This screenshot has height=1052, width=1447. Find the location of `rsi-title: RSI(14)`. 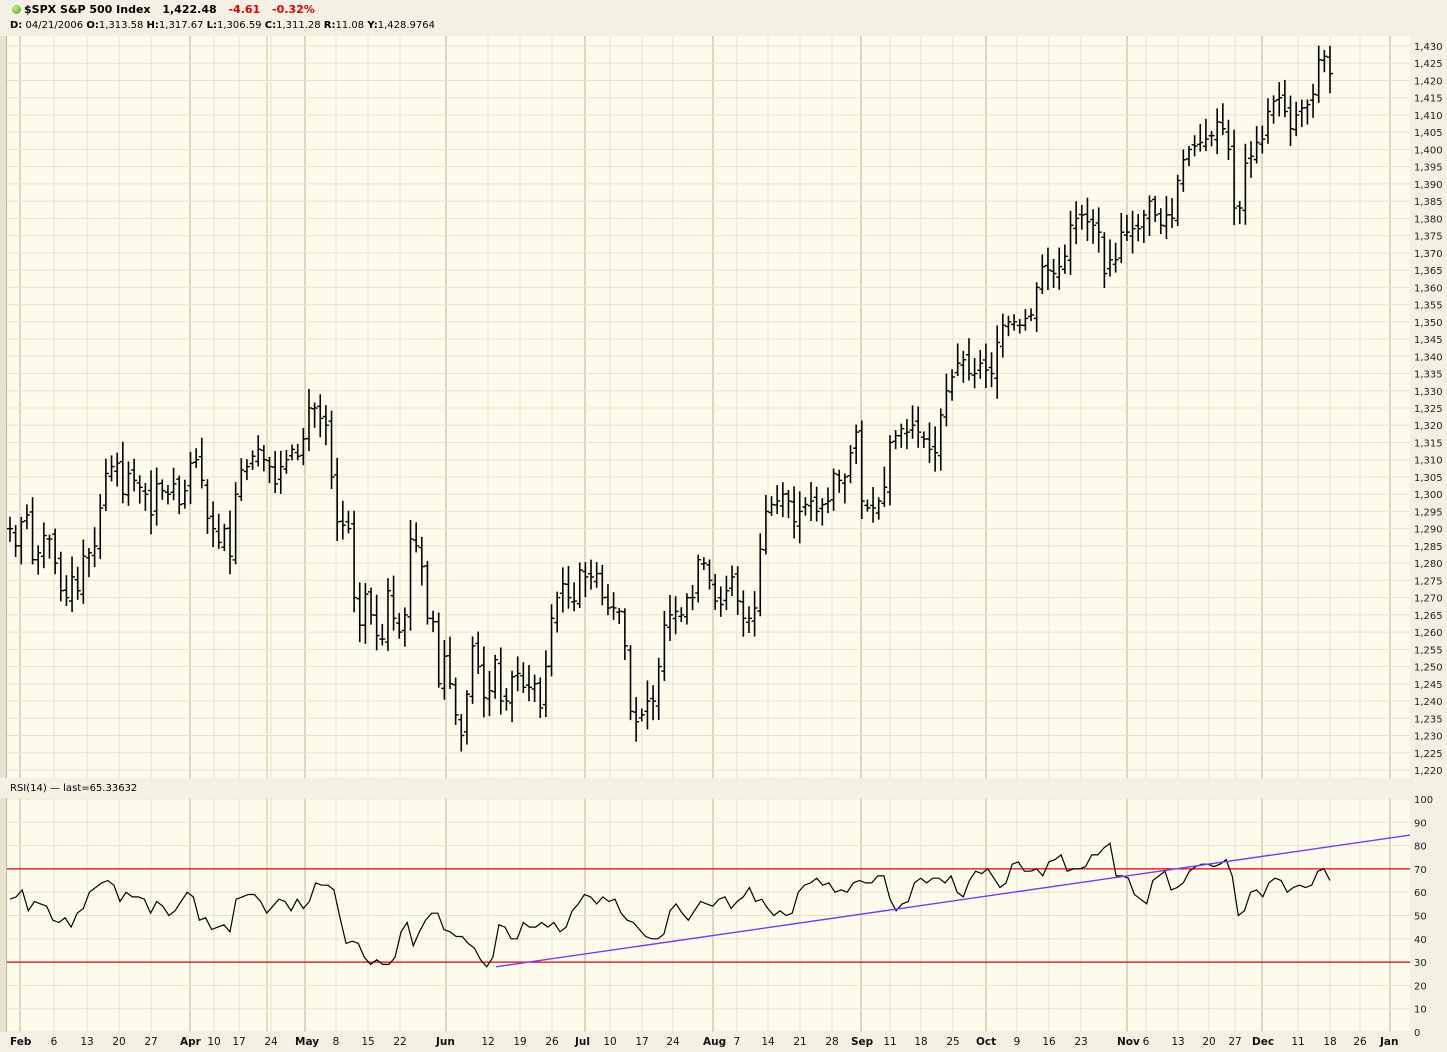

rsi-title: RSI(14) is located at coordinates (28, 788).